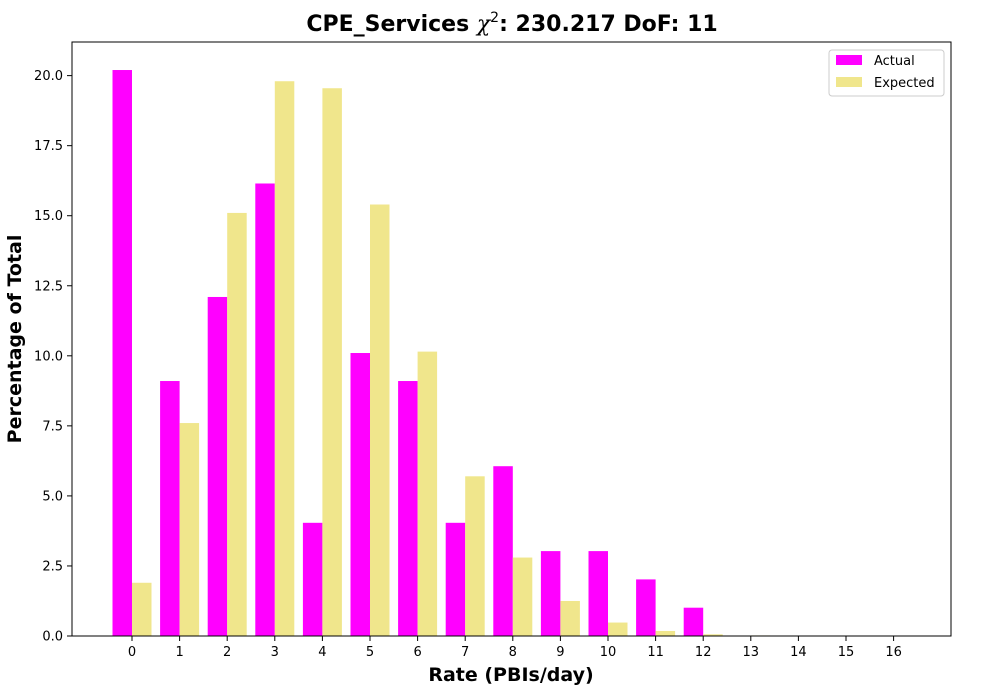  What do you see at coordinates (886, 73) in the screenshot?
I see `legend: Actual Expected` at bounding box center [886, 73].